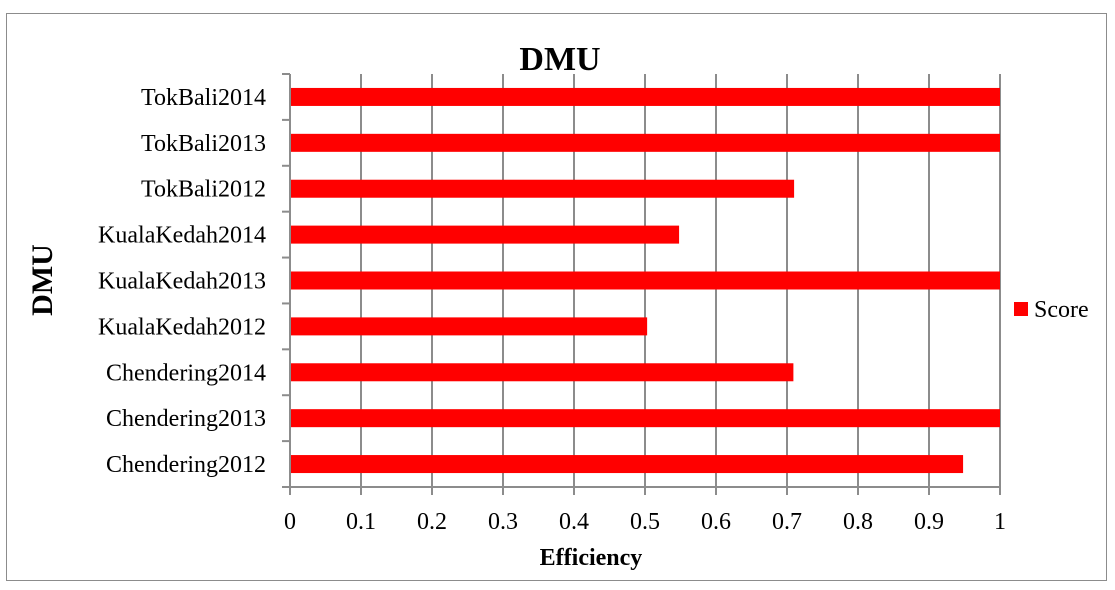  I want to click on x-tick-label: 0.4, so click(574, 522).